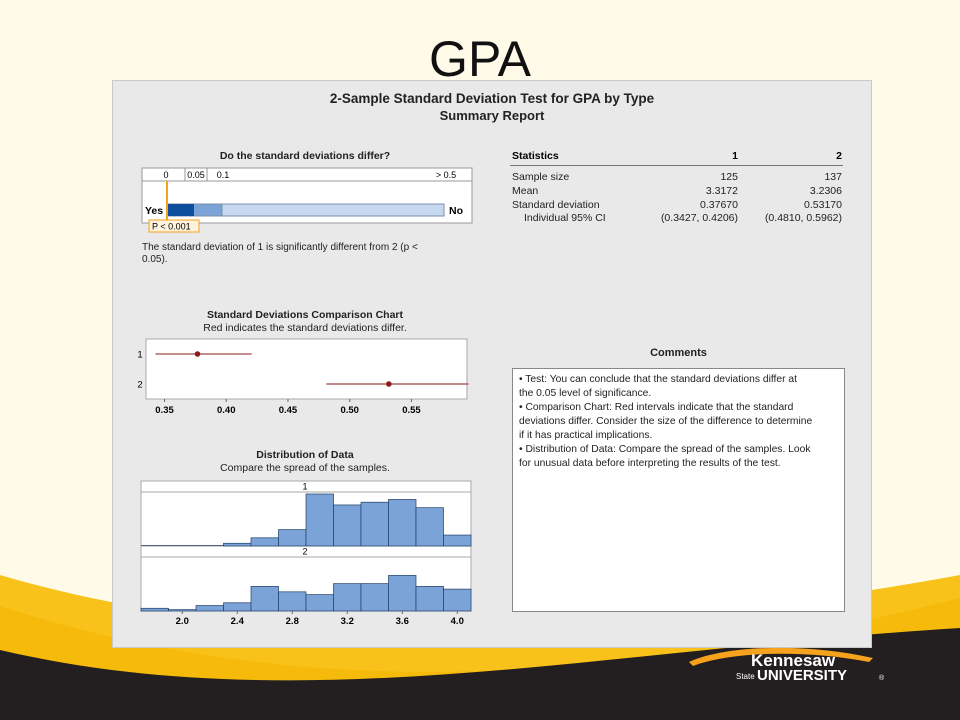 This screenshot has height=720, width=960. Describe the element at coordinates (165, 175) in the screenshot. I see `scale-tick-label: 0` at that location.